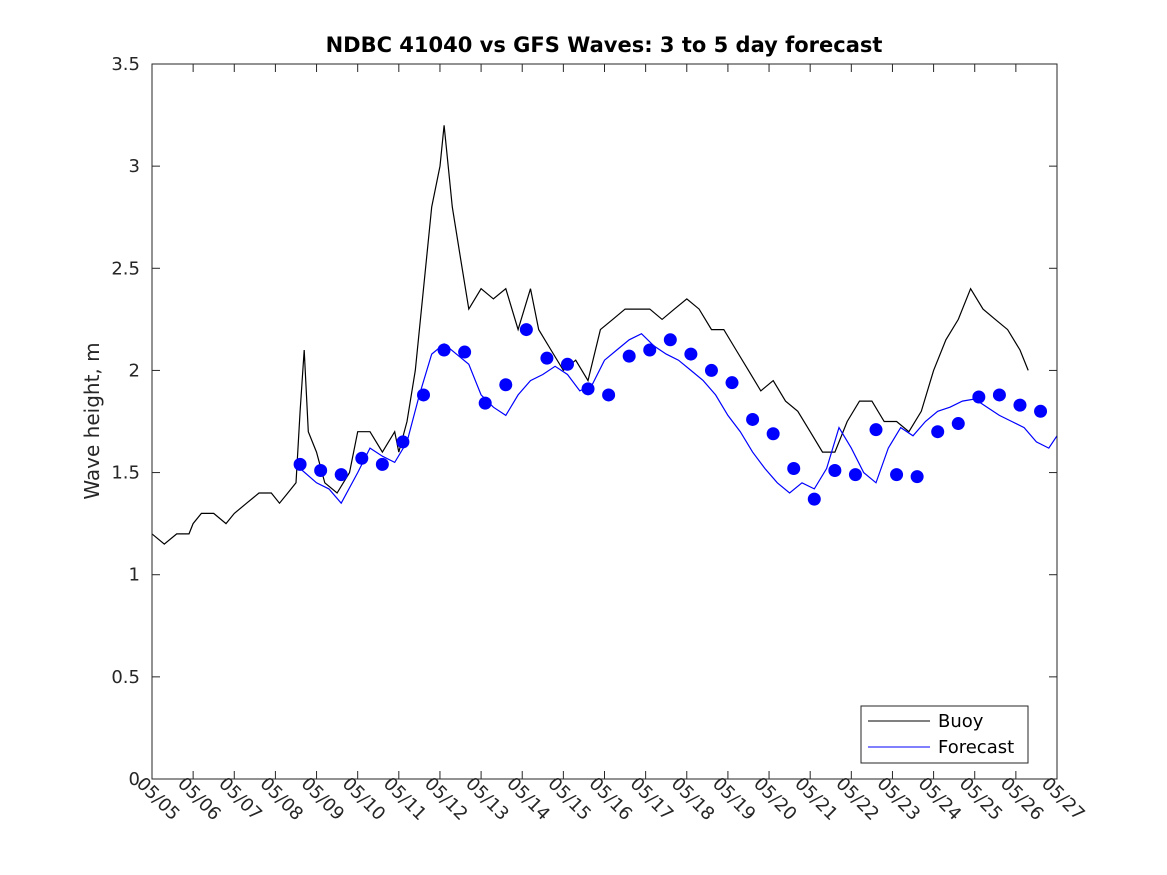 The image size is (1167, 875). I want to click on x-tick-label: 05/27, so click(1063, 799).